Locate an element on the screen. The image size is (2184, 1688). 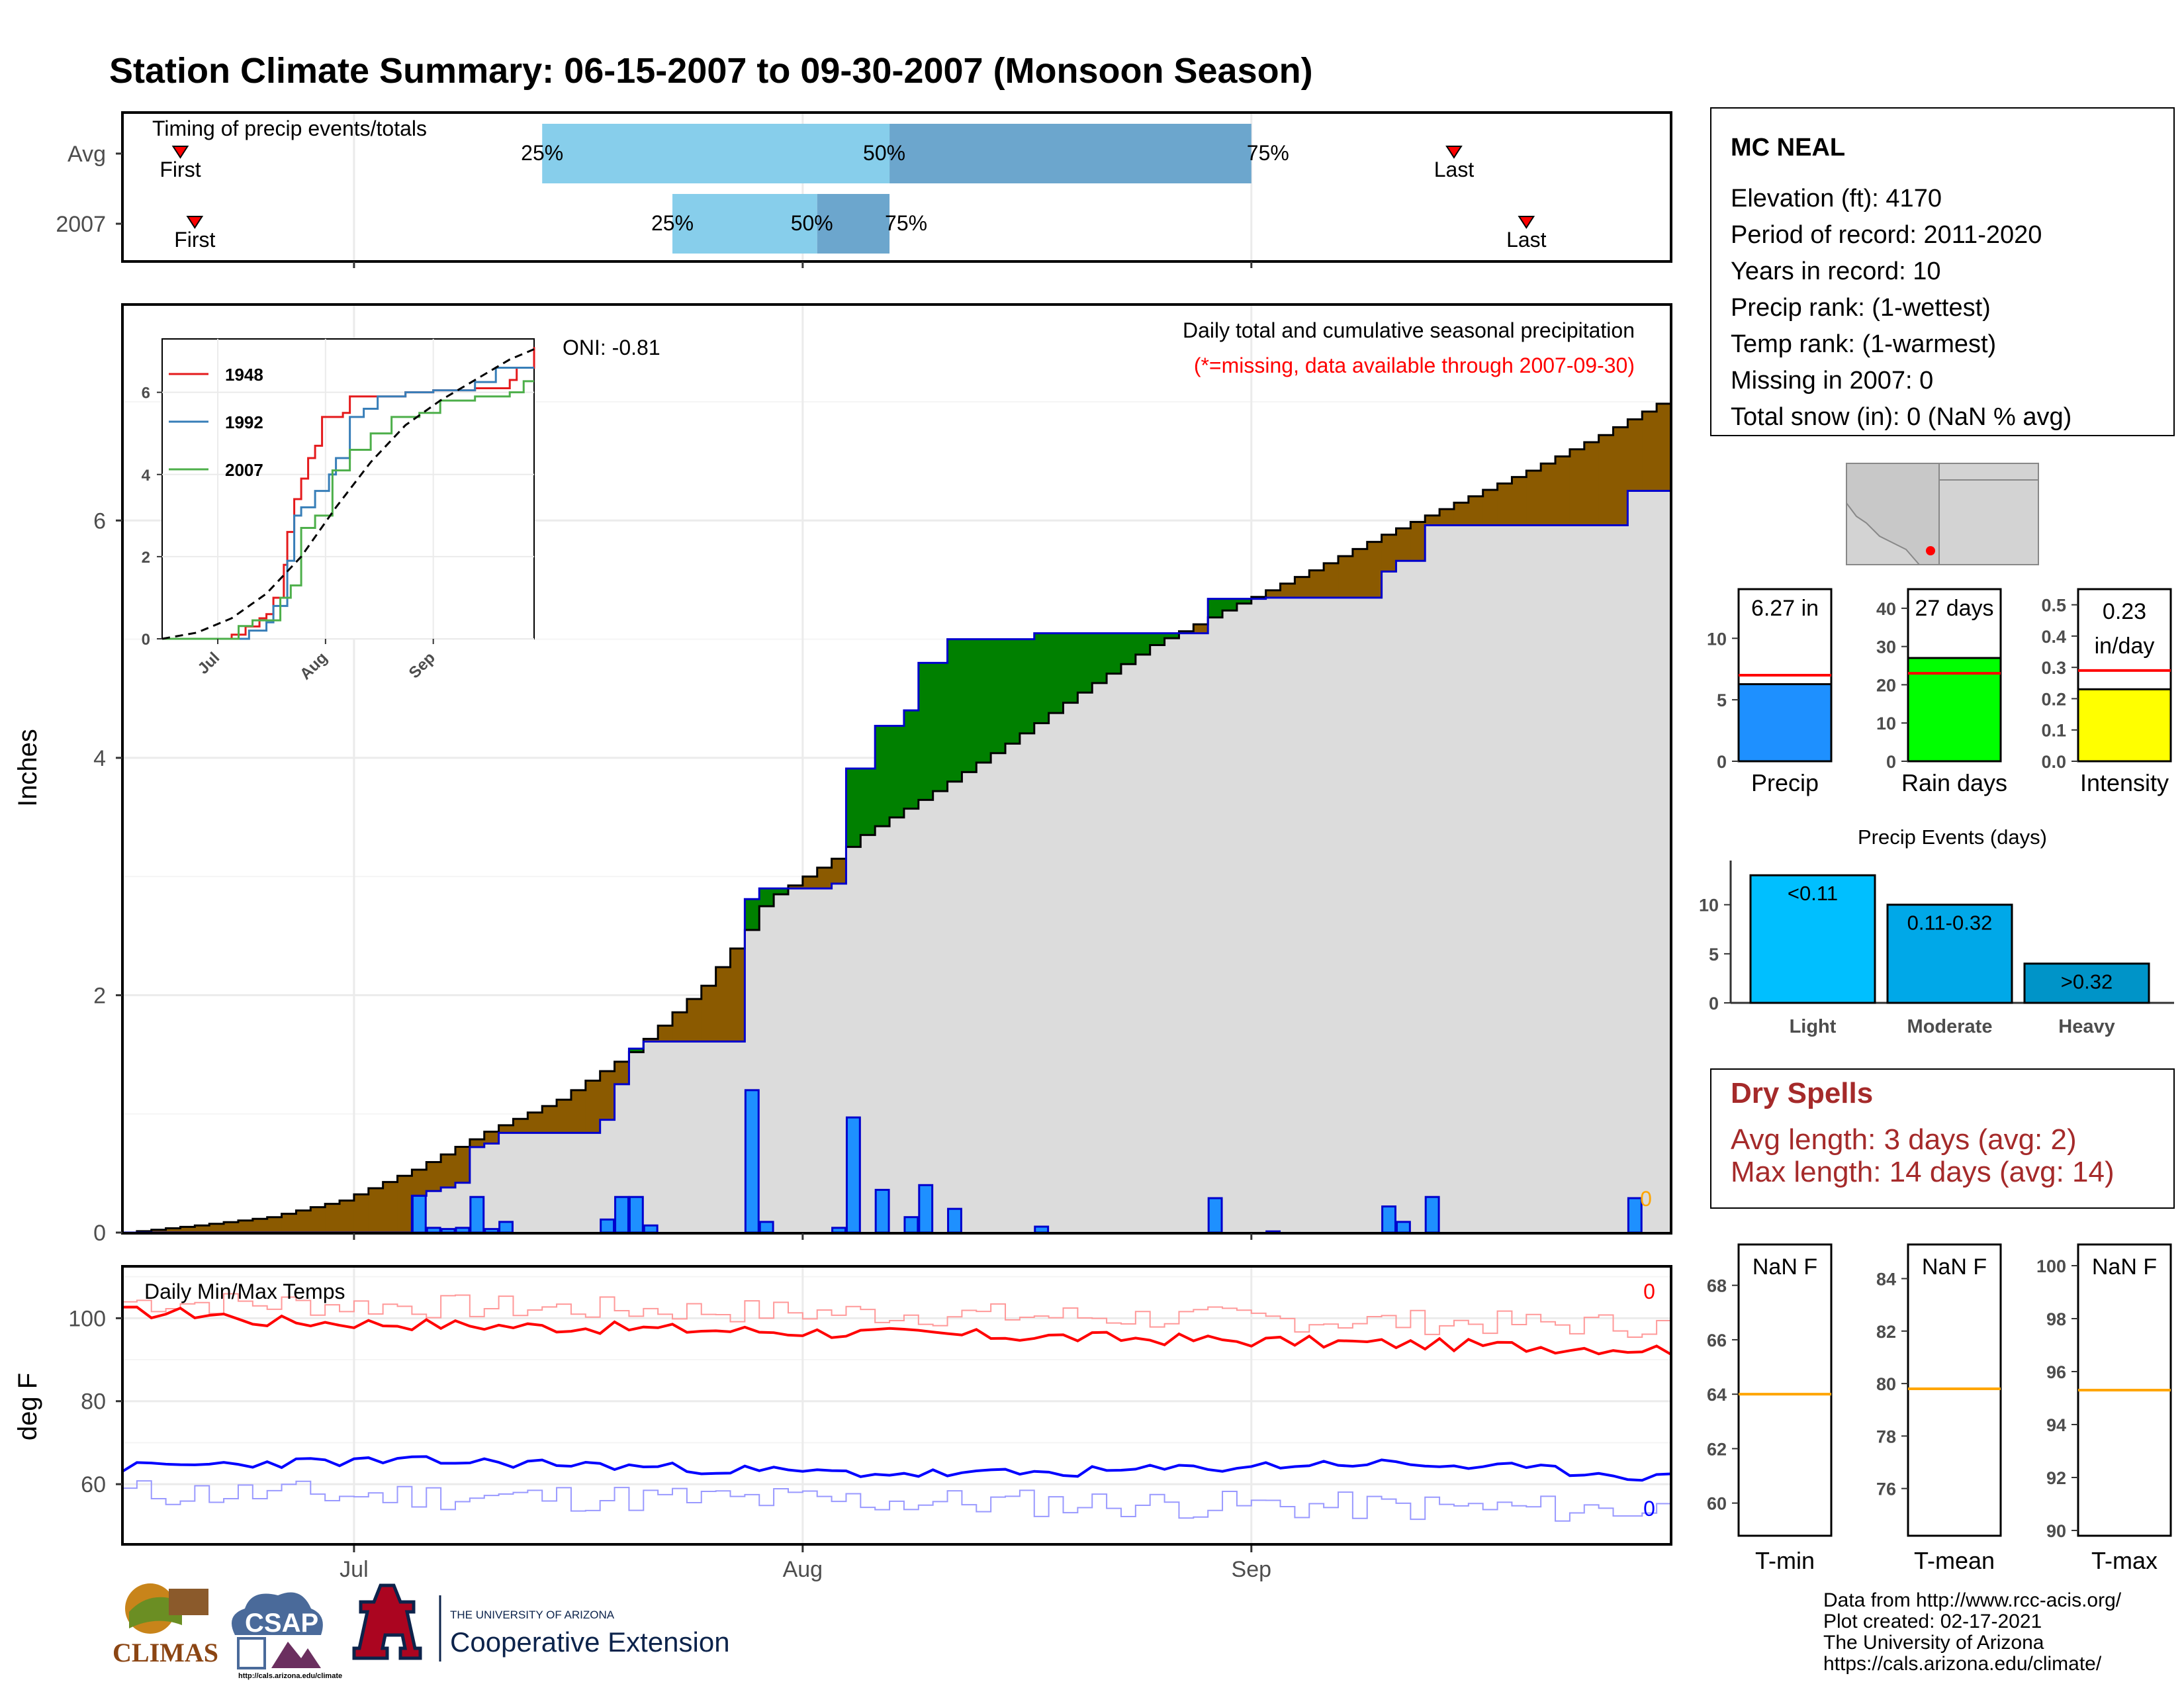
inset-line-1992 is located at coordinates (348, 503).